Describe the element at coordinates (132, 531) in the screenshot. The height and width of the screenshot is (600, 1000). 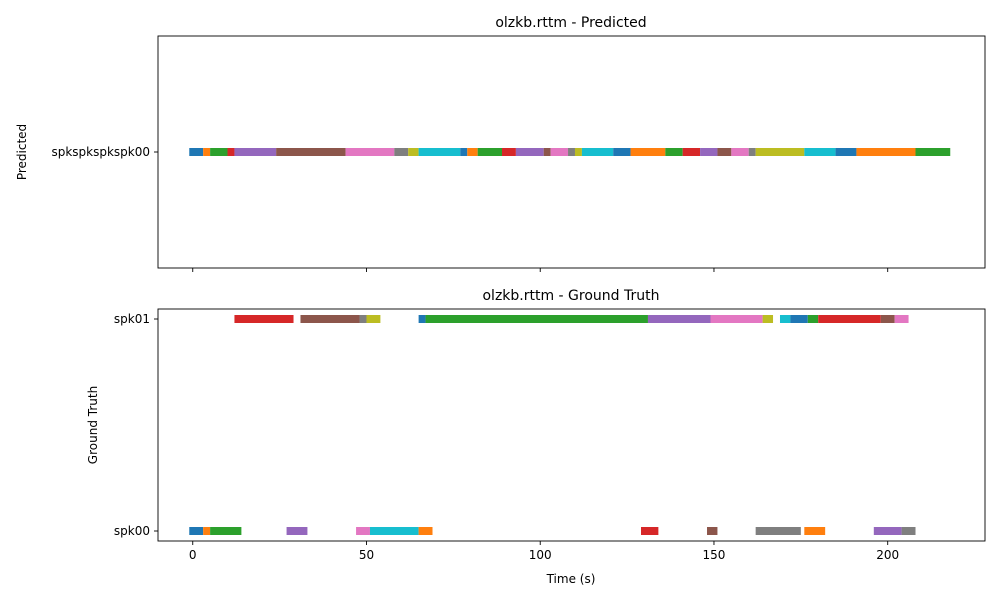
I see `y-tick-label: spk00` at that location.